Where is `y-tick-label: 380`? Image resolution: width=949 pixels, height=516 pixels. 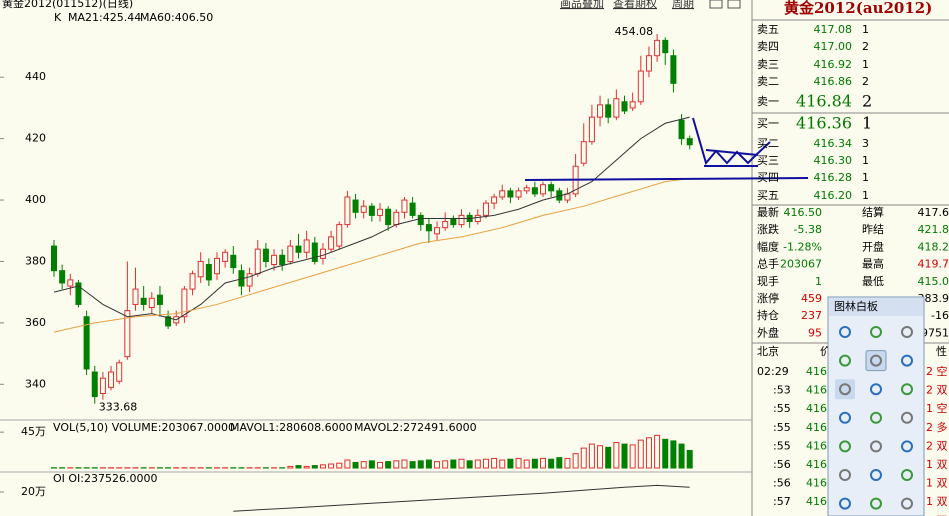
y-tick-label: 380 is located at coordinates (35, 260).